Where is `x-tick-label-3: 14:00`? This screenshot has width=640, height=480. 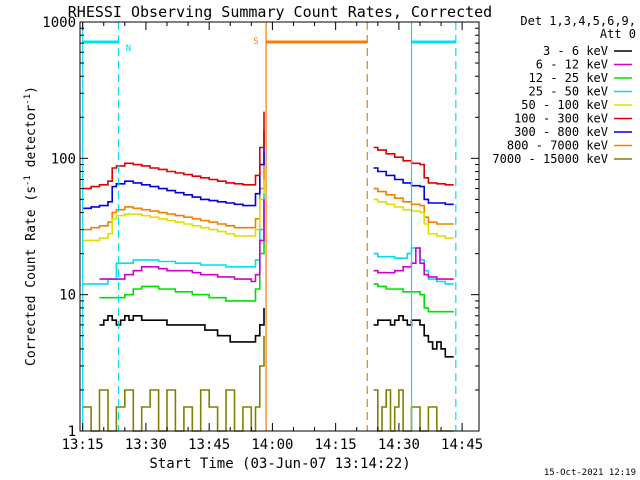
x-tick-label-3: 14:00 is located at coordinates (272, 445).